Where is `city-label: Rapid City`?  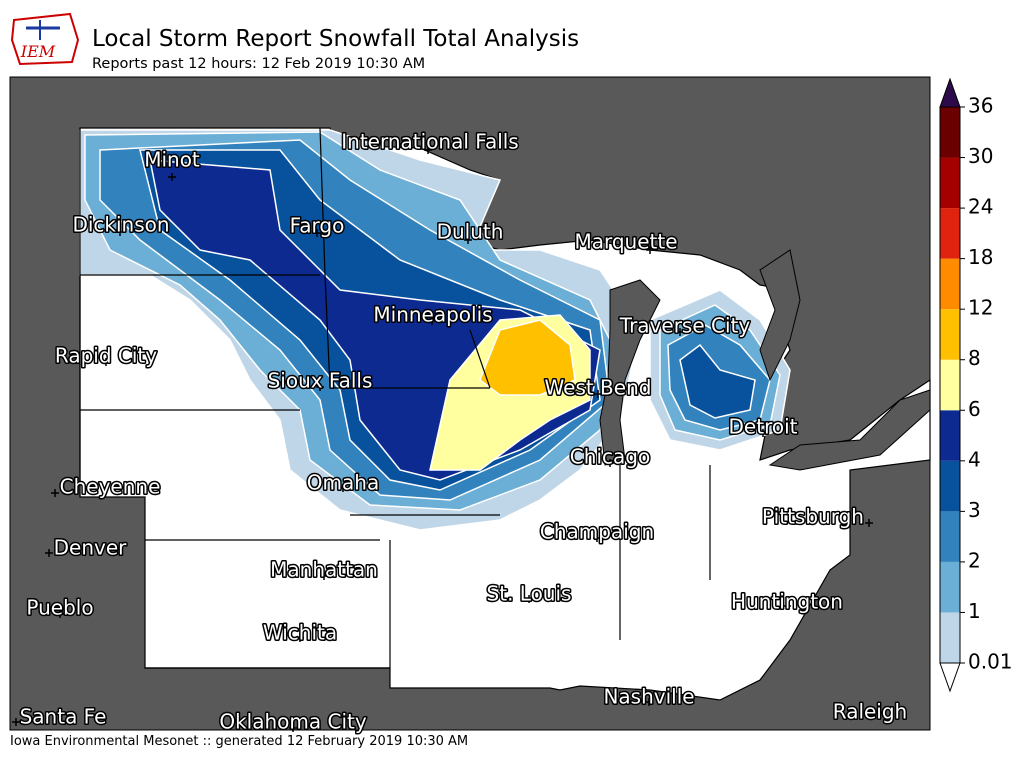 city-label: Rapid City is located at coordinates (106, 356).